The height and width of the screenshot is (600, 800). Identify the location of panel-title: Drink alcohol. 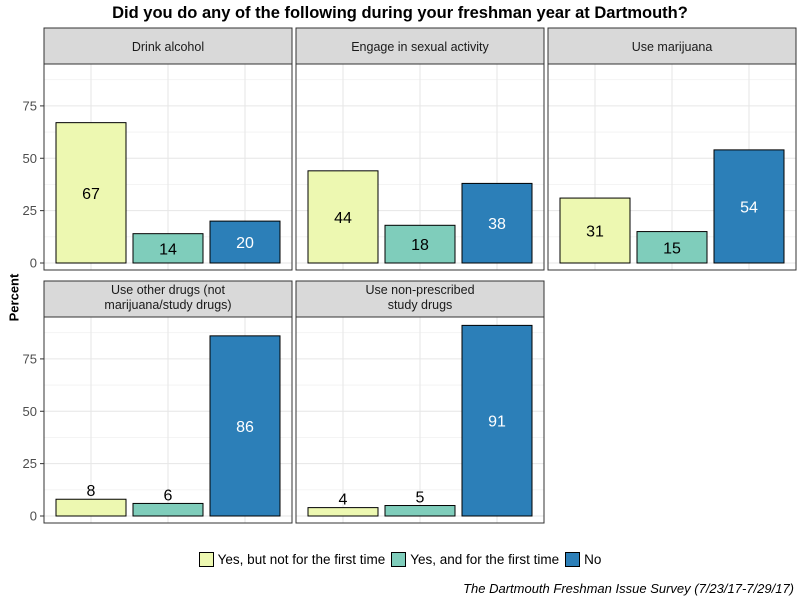
(168, 47).